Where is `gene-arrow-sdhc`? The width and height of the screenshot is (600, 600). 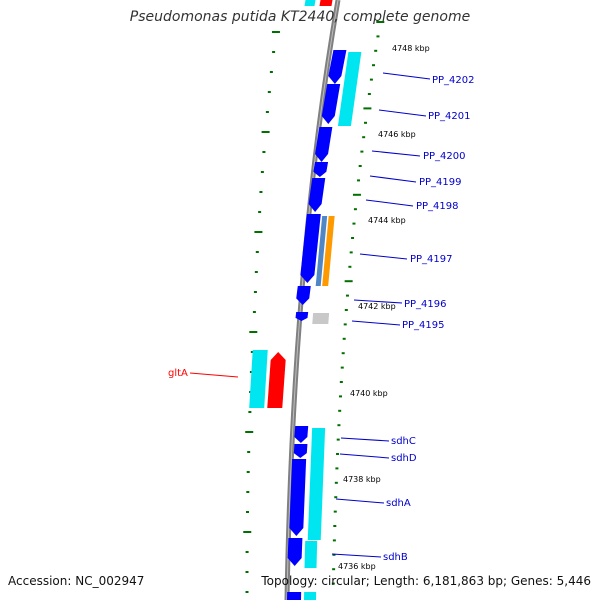 gene-arrow-sdhc is located at coordinates (301, 434).